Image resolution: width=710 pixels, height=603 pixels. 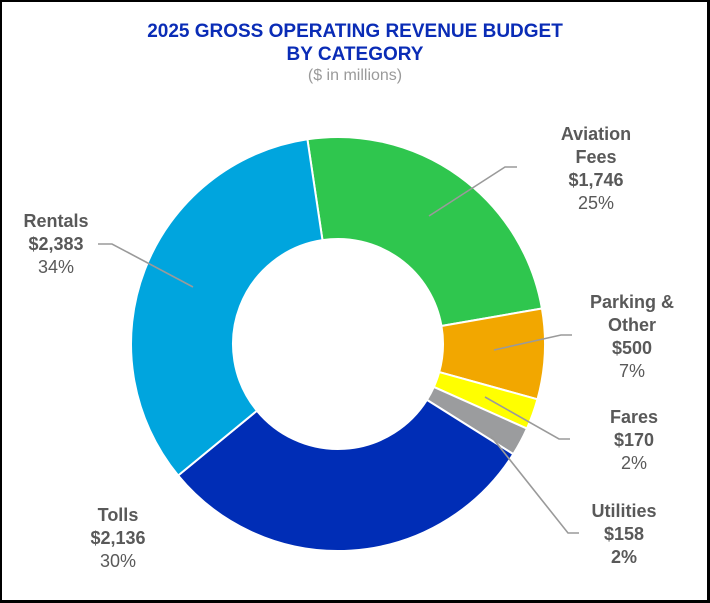 I want to click on label-aviation-fees-percent: 25%, so click(x=596, y=203).